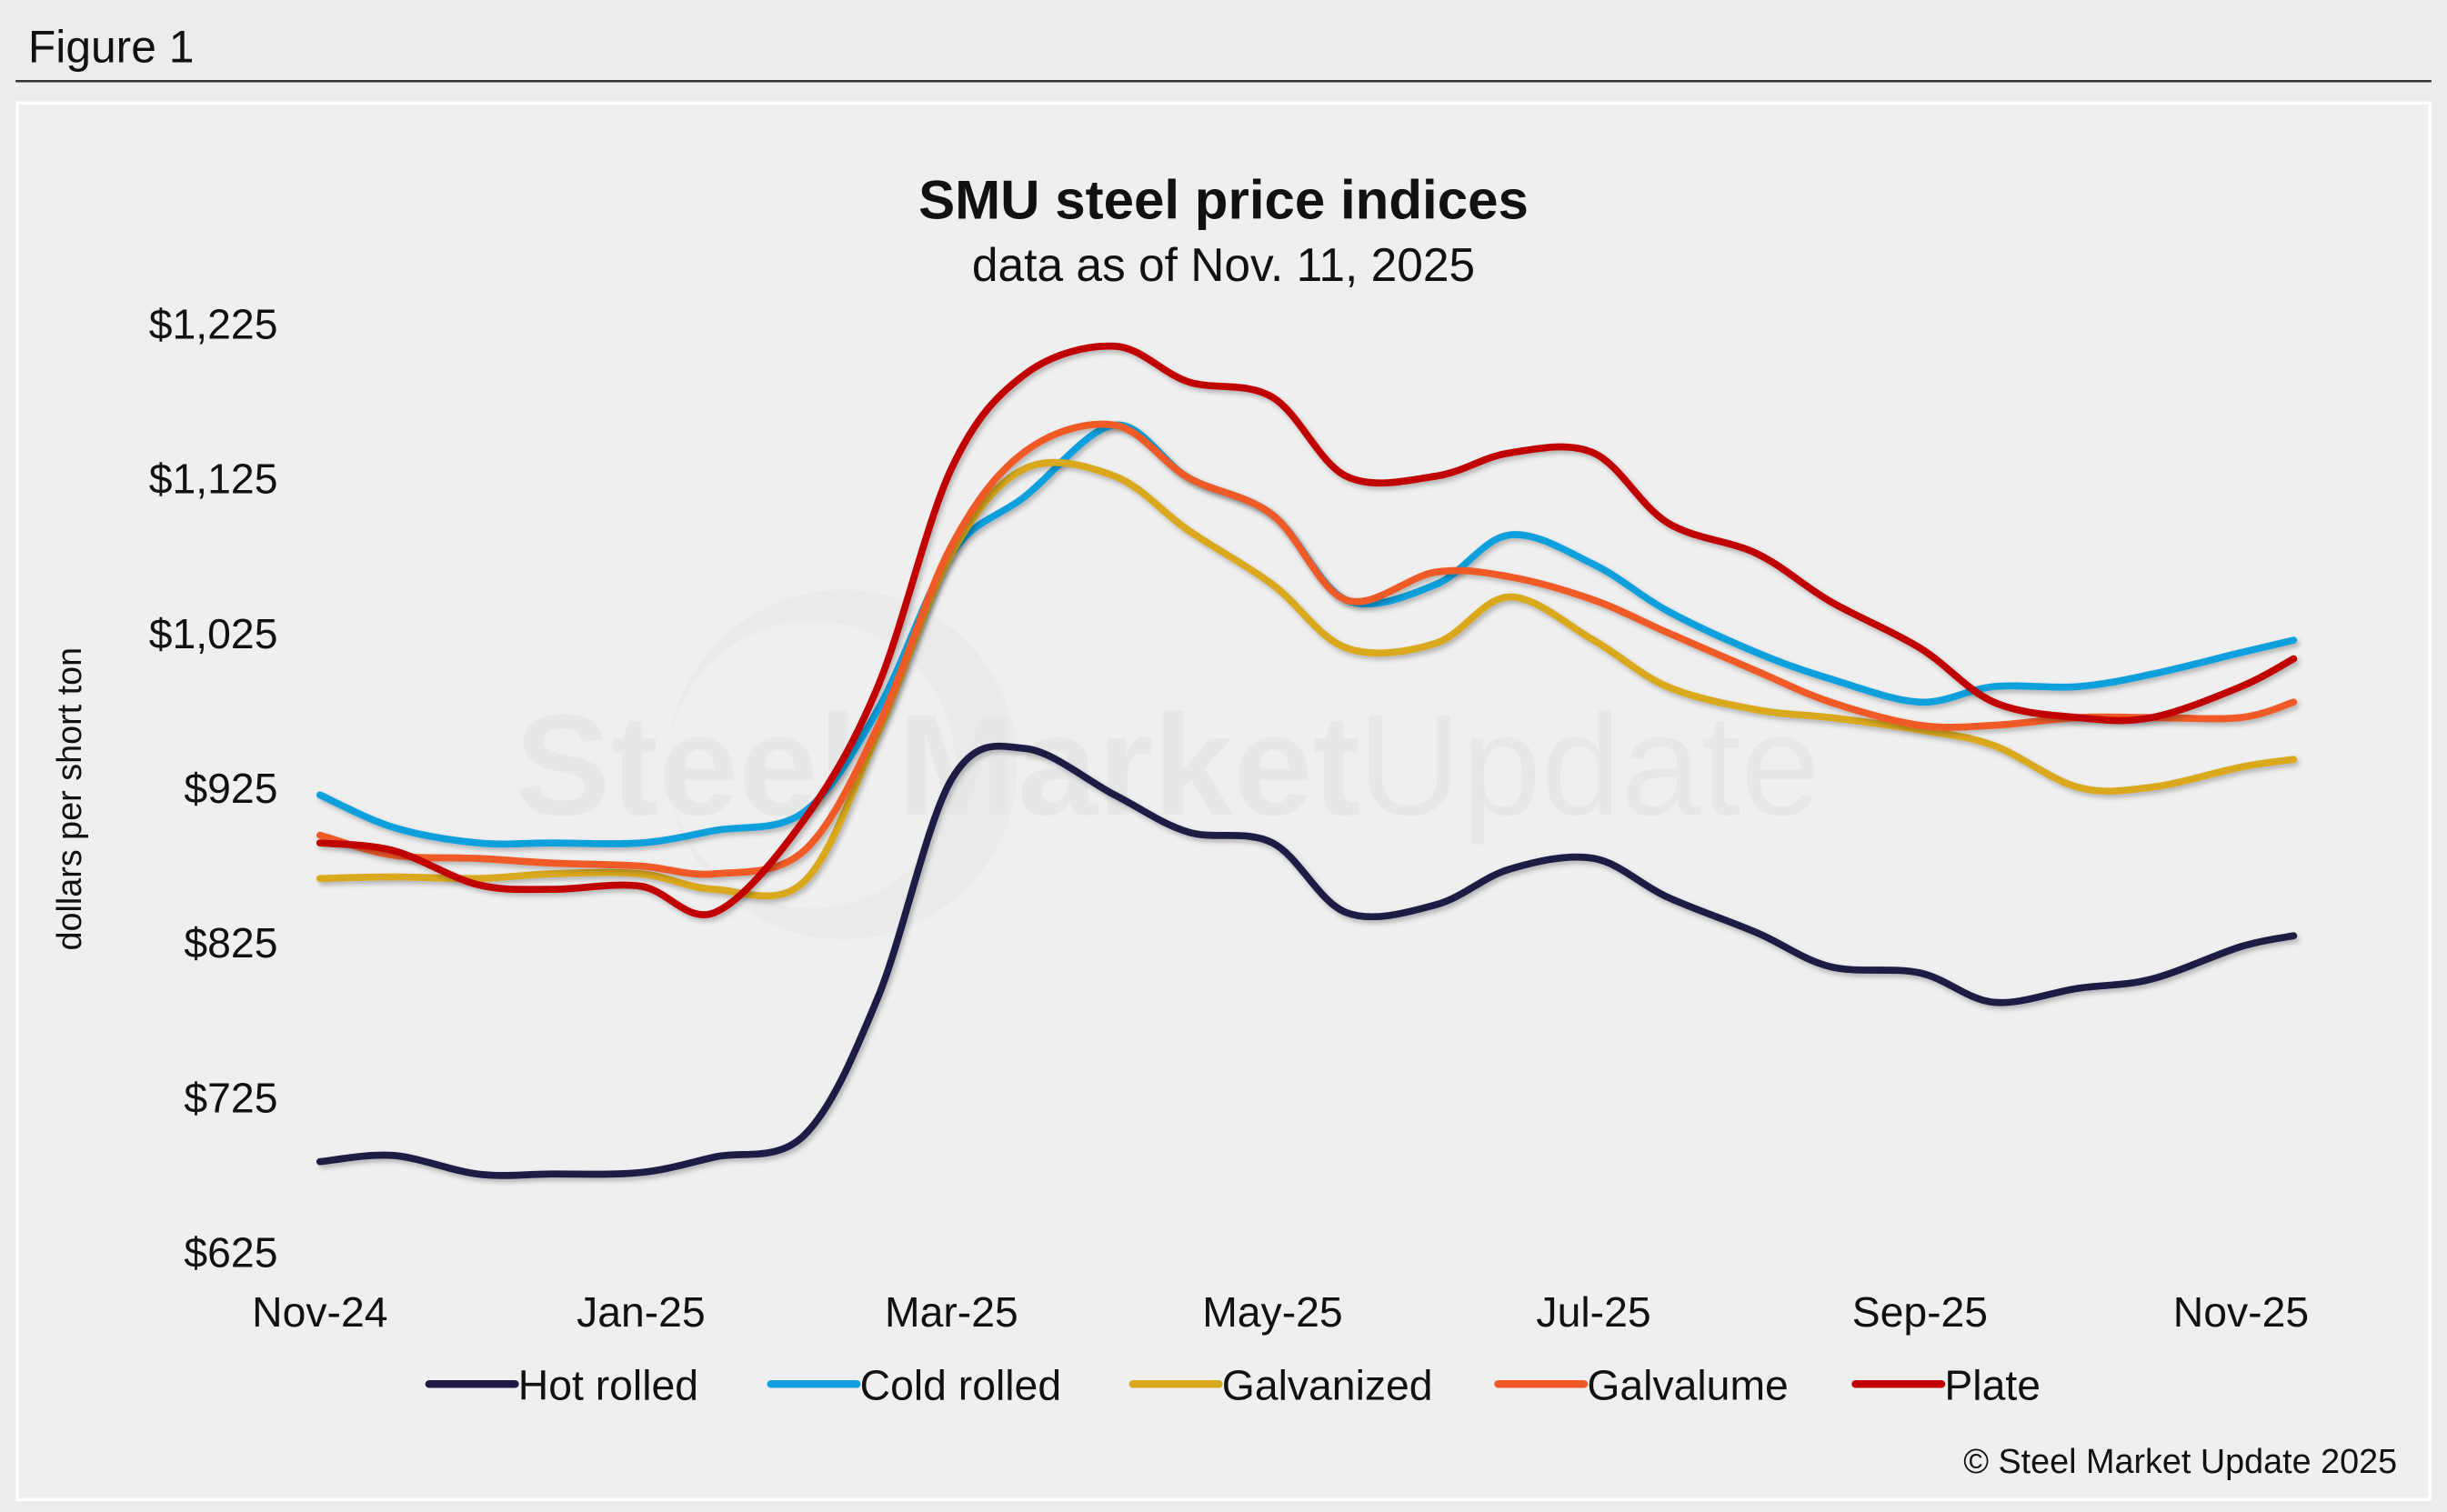 The width and height of the screenshot is (2447, 1512). Describe the element at coordinates (213, 480) in the screenshot. I see `y-tick-label: $1,125` at that location.